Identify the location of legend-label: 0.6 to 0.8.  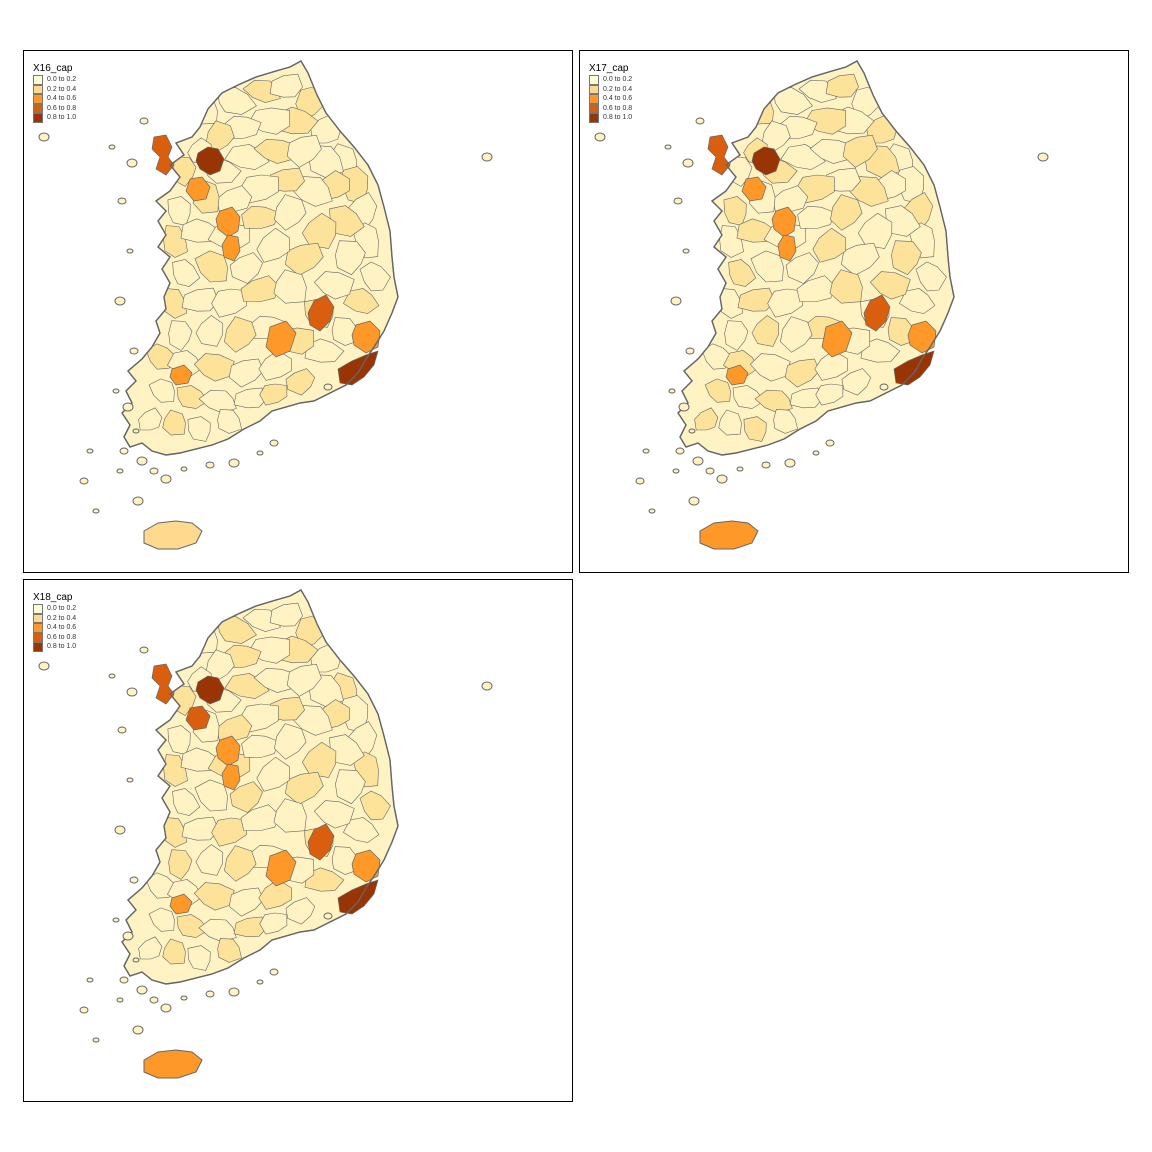
(62, 108).